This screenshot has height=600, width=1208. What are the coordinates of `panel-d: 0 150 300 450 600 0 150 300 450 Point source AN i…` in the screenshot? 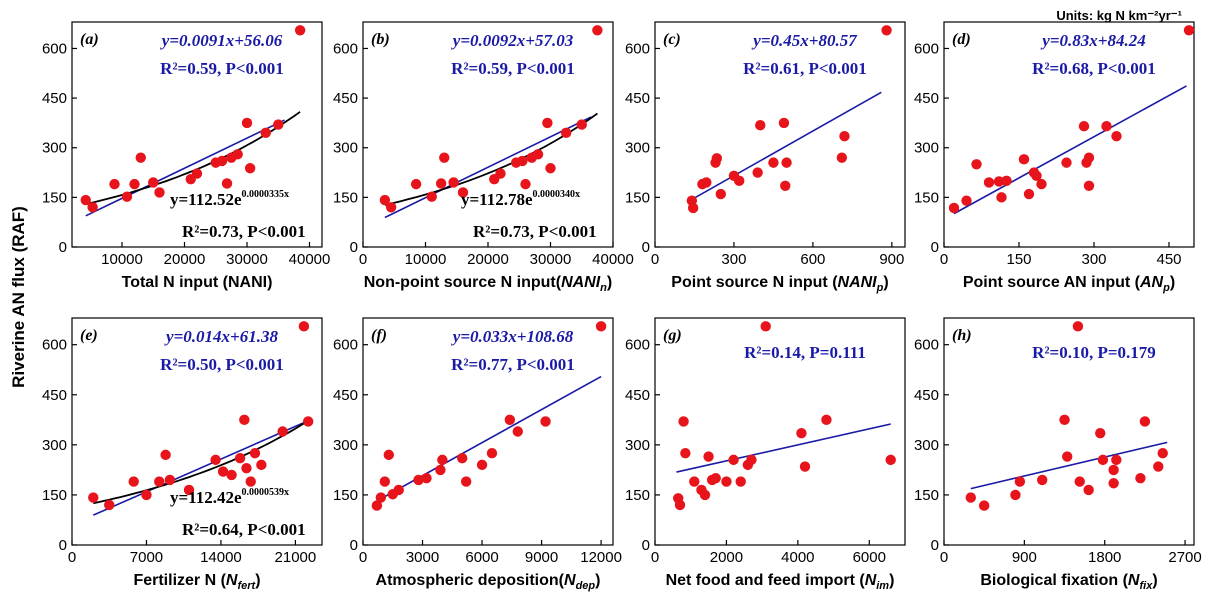 It's located at (1054, 157).